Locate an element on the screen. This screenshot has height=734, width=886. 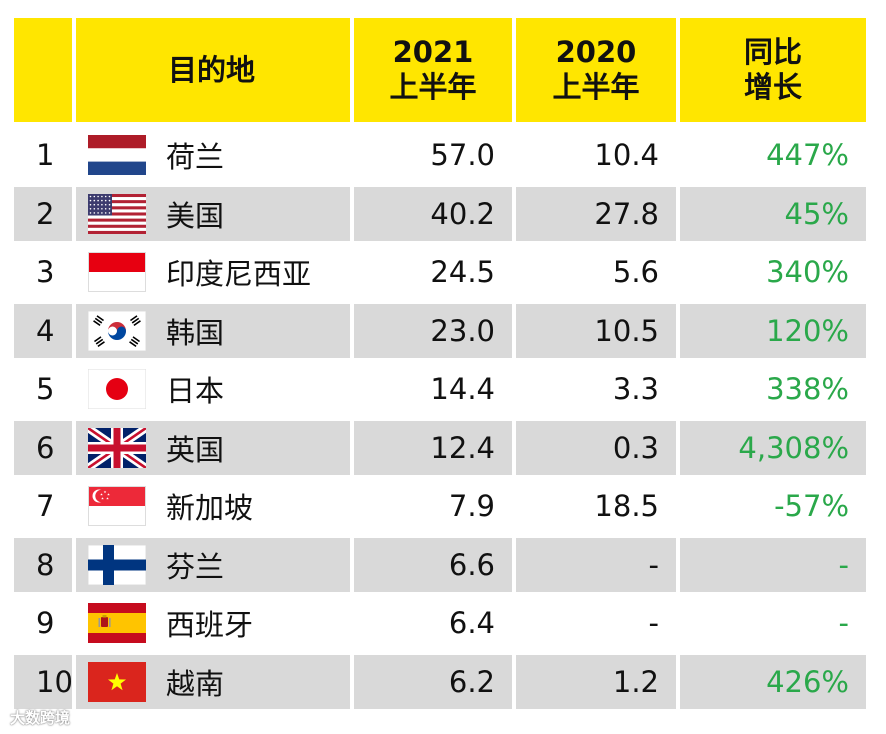
destination-cell: 韩国 is located at coordinates (213, 331).